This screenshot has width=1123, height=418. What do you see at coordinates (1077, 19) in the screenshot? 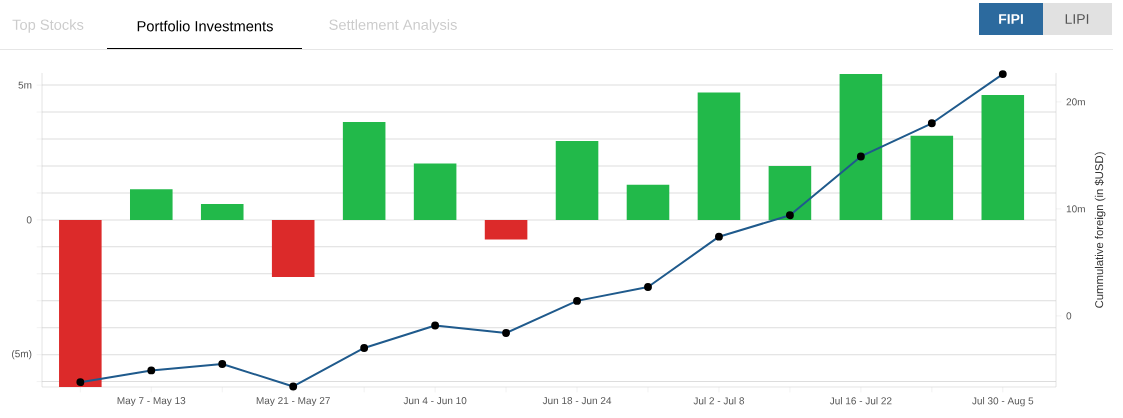
I see `text: LIPI` at bounding box center [1077, 19].